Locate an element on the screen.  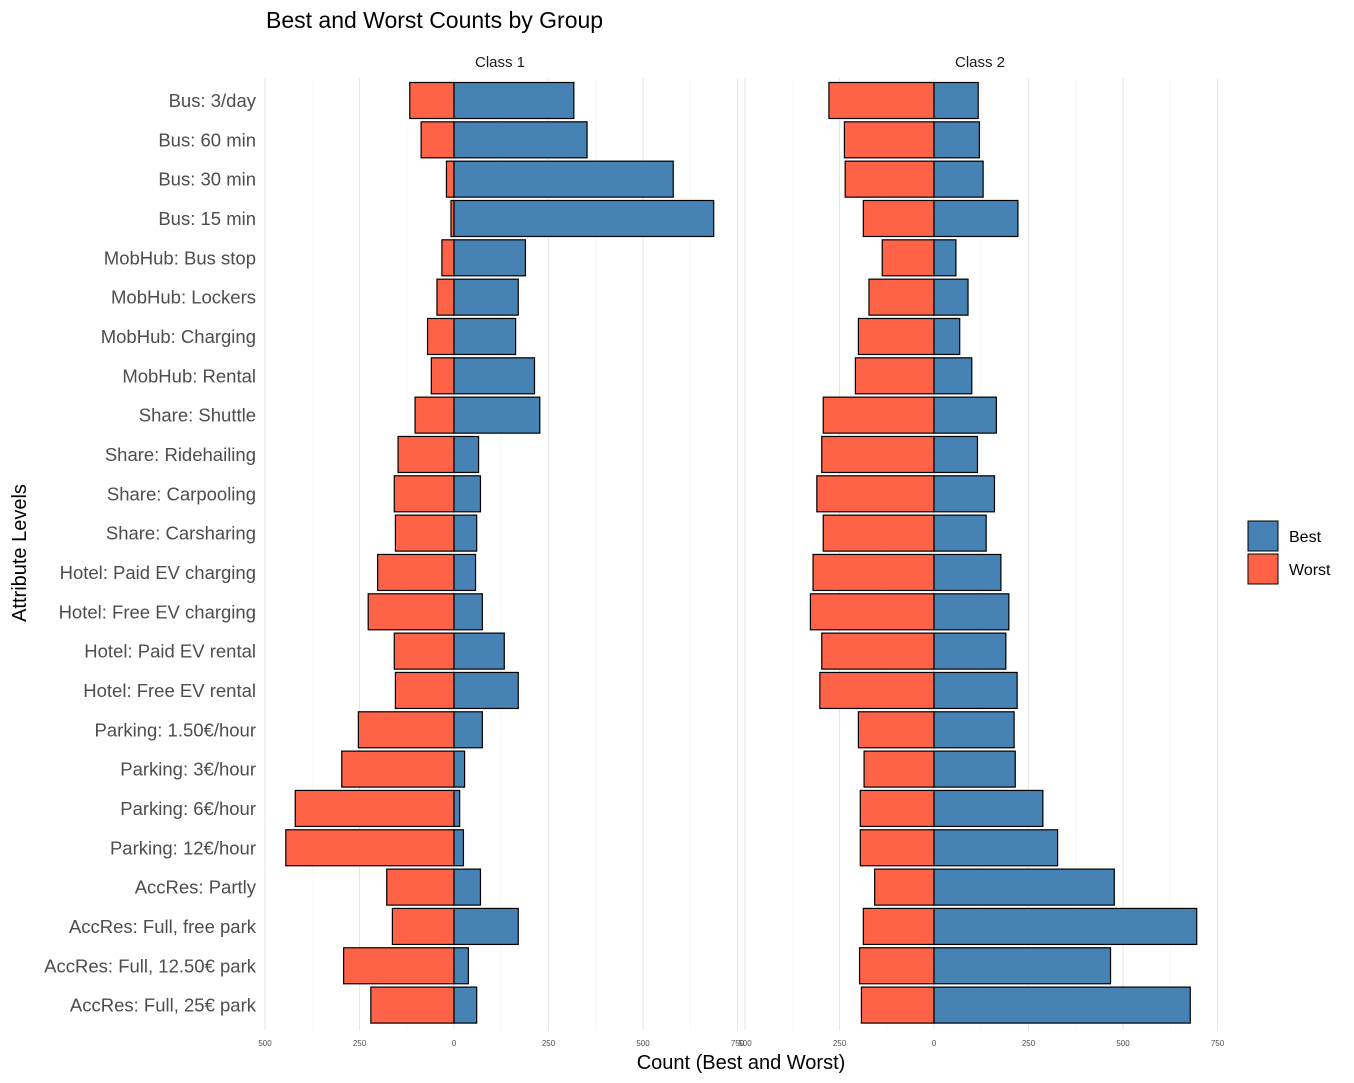
y-tick-label: MobHub: Lockers is located at coordinates (183, 297).